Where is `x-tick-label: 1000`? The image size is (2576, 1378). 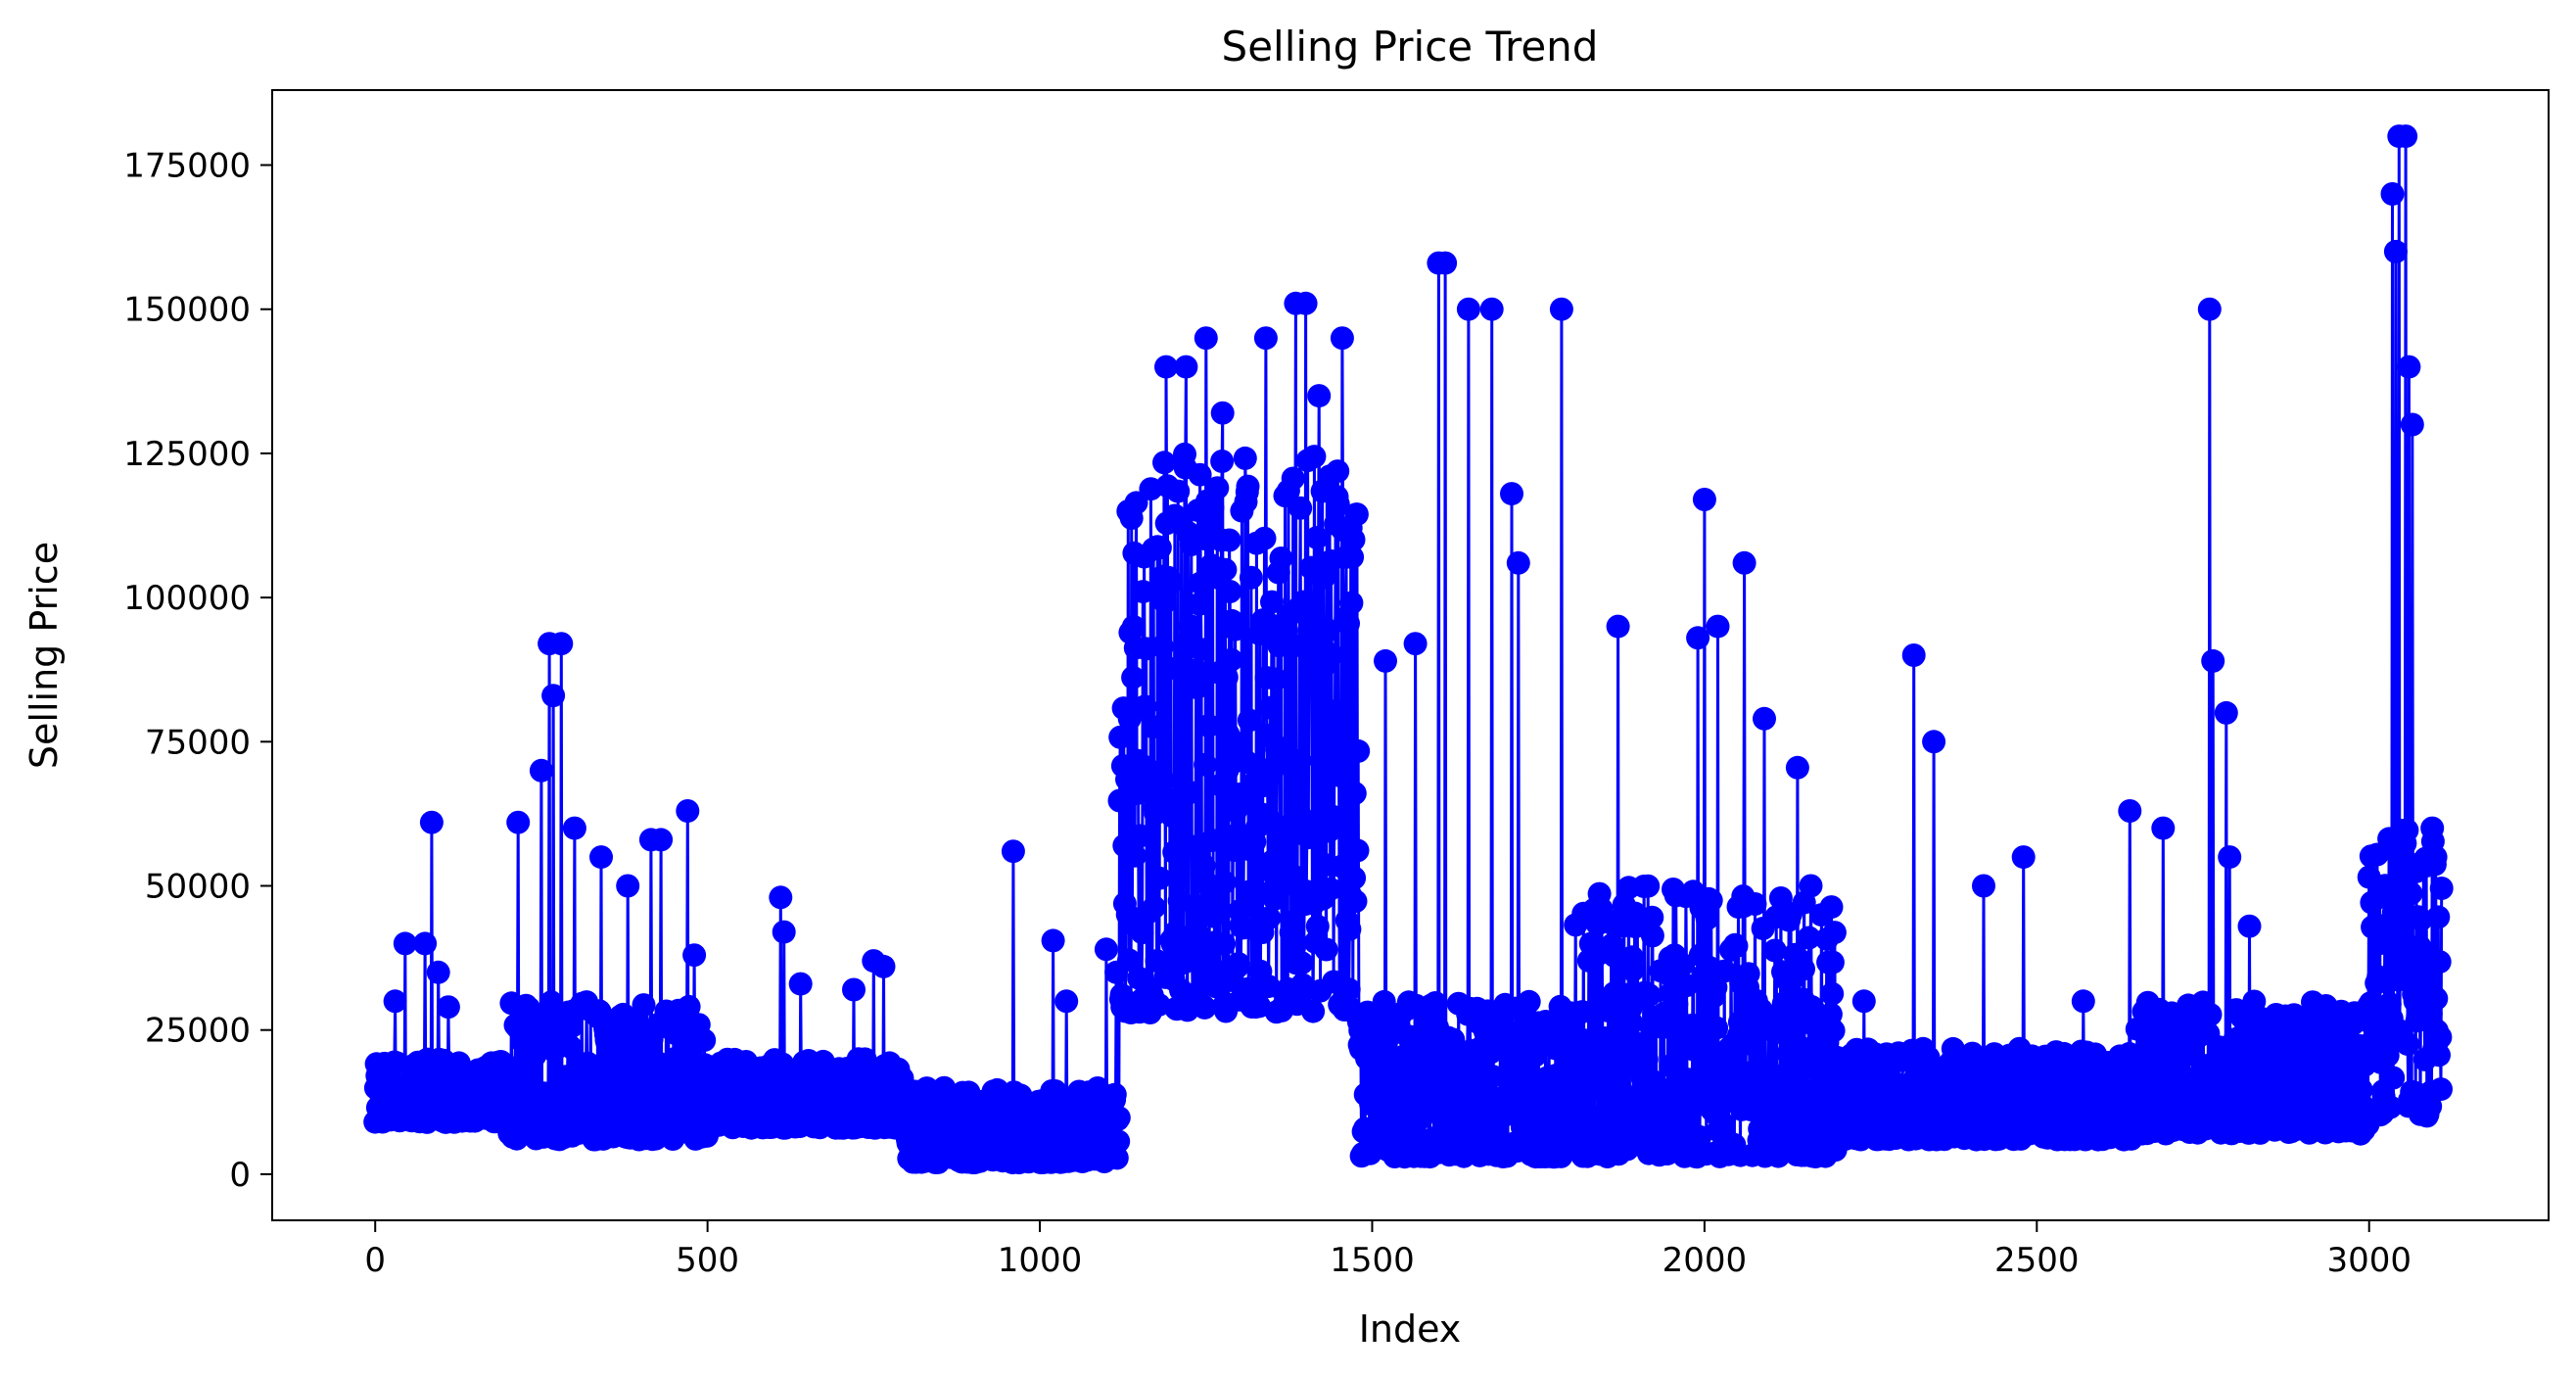
x-tick-label: 1000 is located at coordinates (1040, 1260).